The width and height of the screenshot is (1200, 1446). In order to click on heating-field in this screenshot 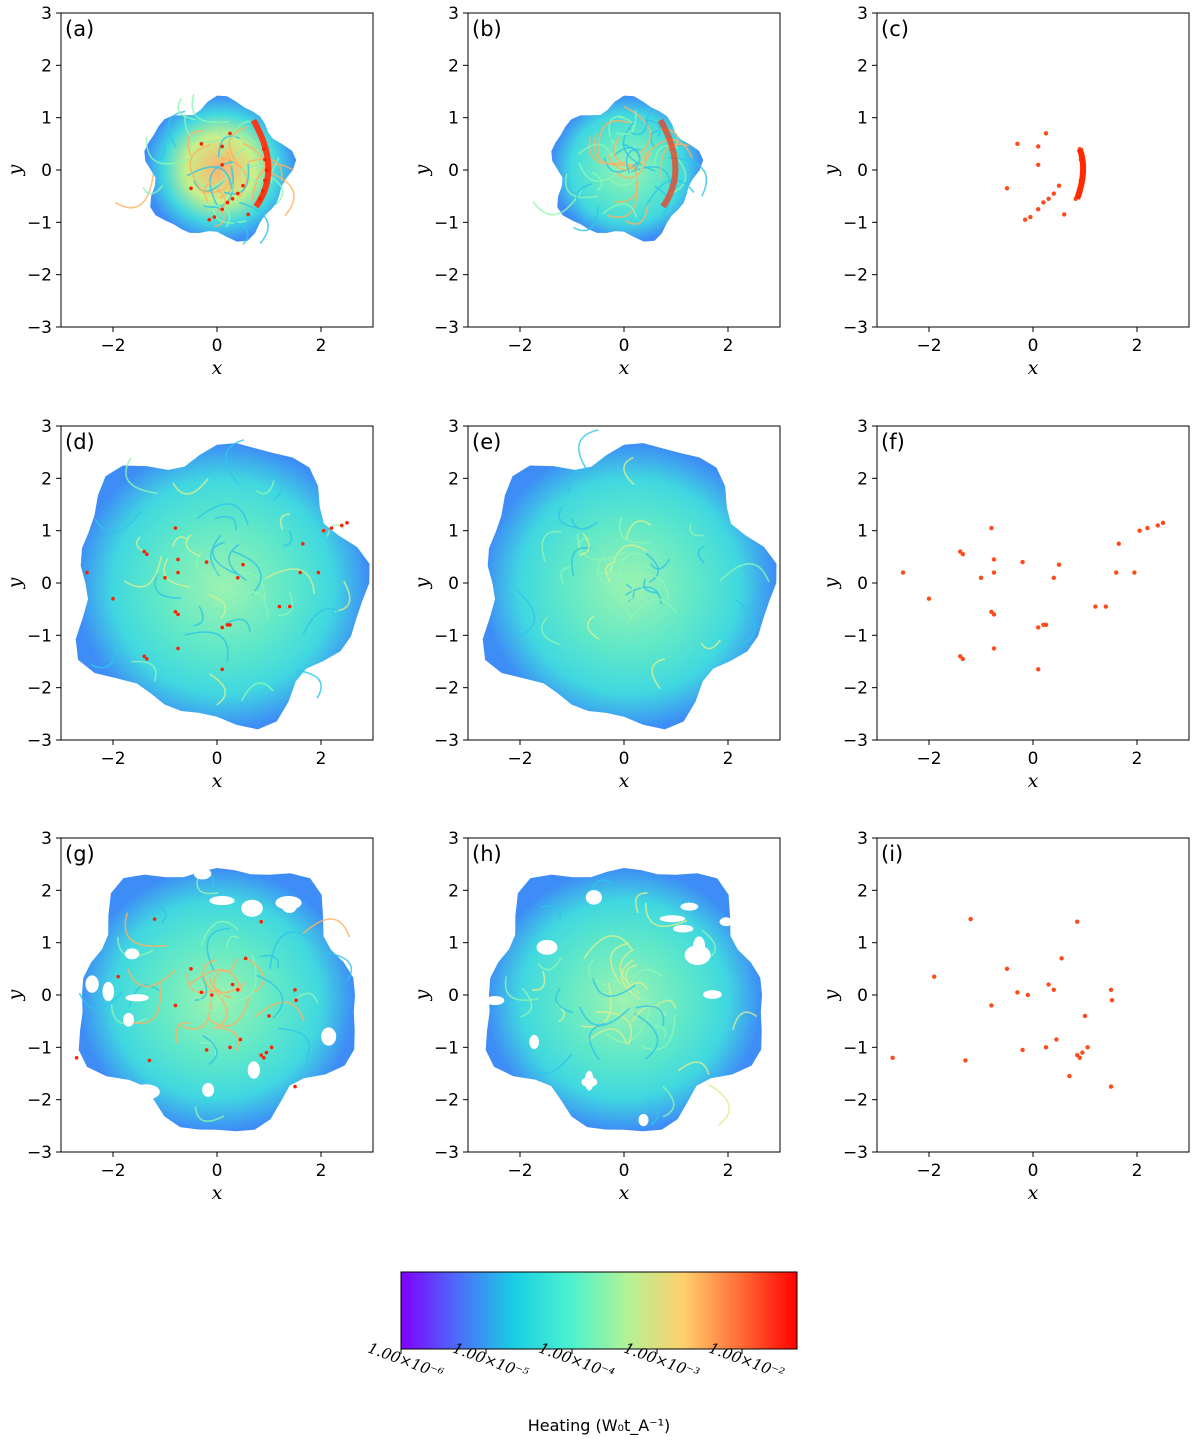, I will do `click(623, 1000)`.